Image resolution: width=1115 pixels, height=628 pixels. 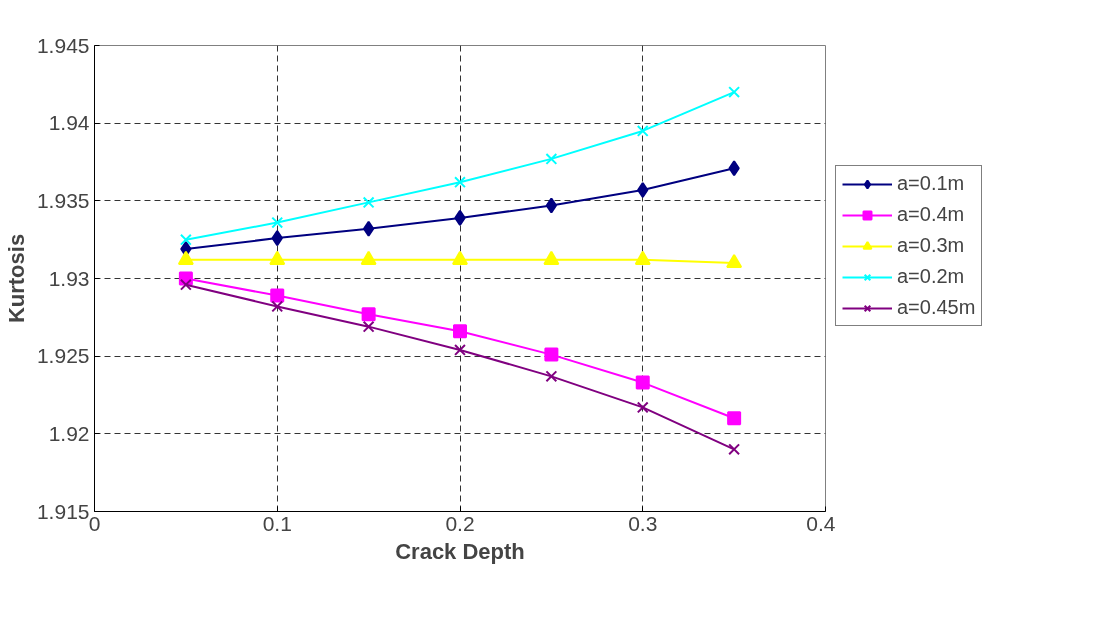 What do you see at coordinates (931, 183) in the screenshot?
I see `legend-label: a=0.1m` at bounding box center [931, 183].